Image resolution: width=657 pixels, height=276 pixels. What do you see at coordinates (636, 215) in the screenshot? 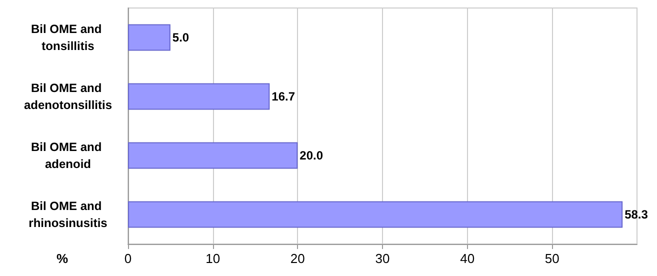
I see `data-label: 58.3` at bounding box center [636, 215].